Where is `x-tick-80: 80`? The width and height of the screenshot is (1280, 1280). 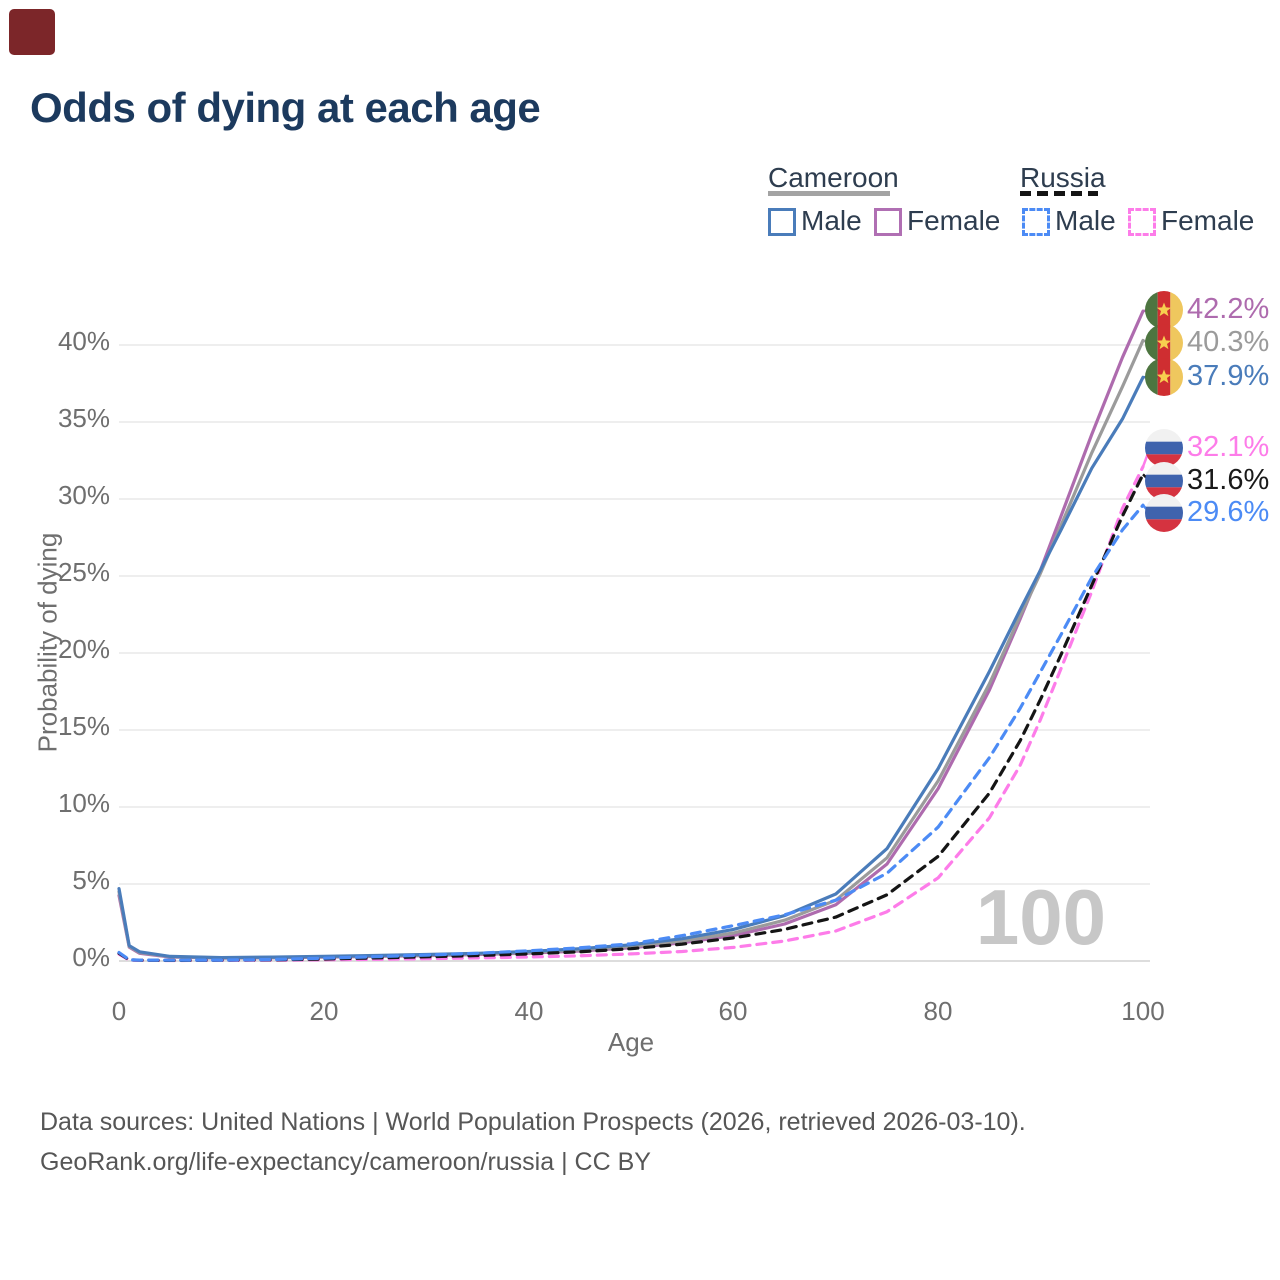
x-tick-80: 80 is located at coordinates (938, 1011).